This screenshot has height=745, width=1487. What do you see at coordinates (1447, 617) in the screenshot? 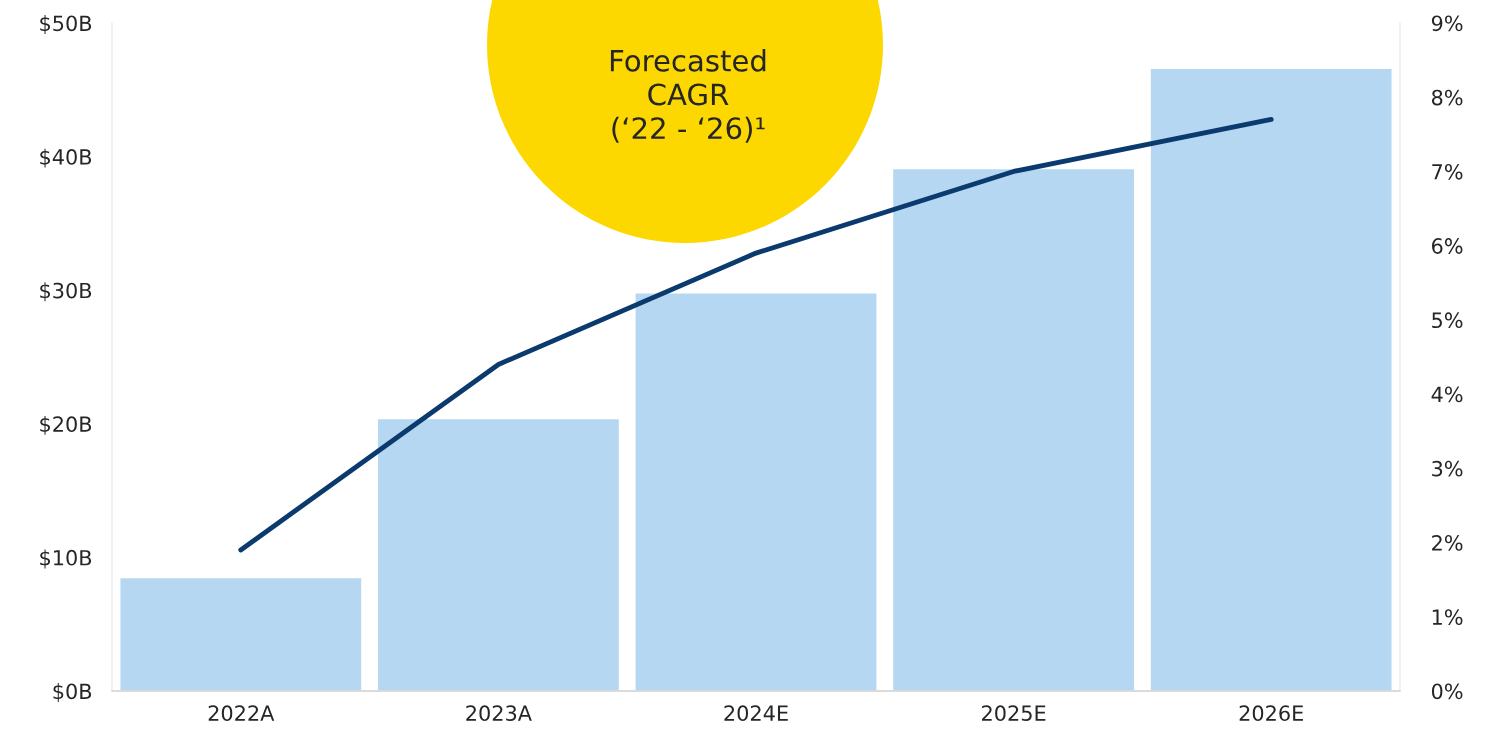
I see `y2-tick-label: 1%` at bounding box center [1447, 617].